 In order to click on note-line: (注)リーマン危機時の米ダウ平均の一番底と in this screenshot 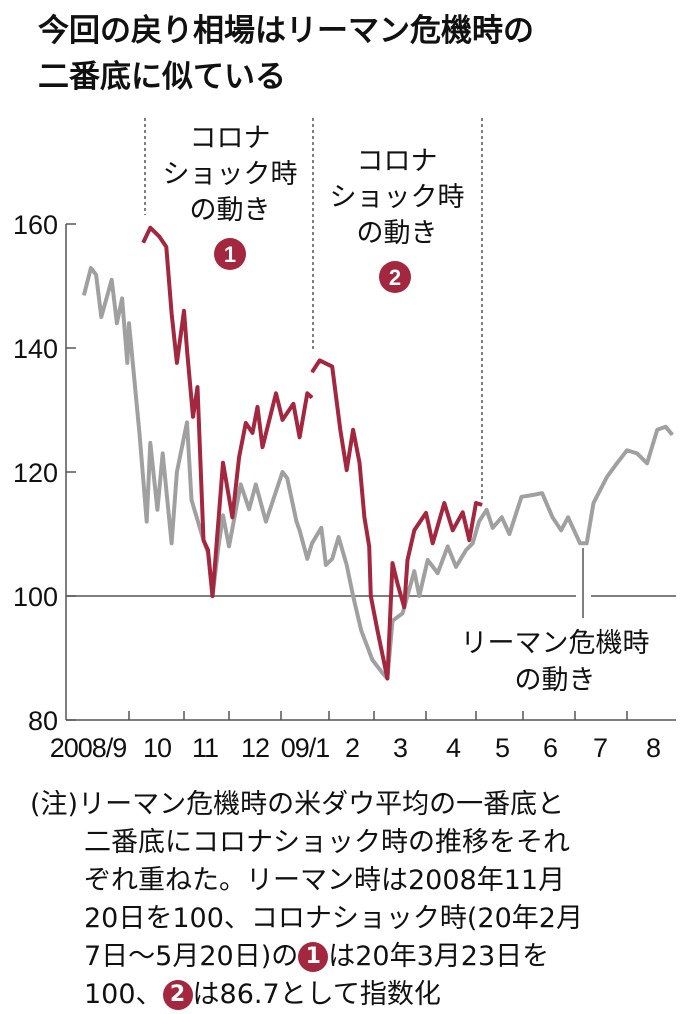, I will do `click(297, 804)`.